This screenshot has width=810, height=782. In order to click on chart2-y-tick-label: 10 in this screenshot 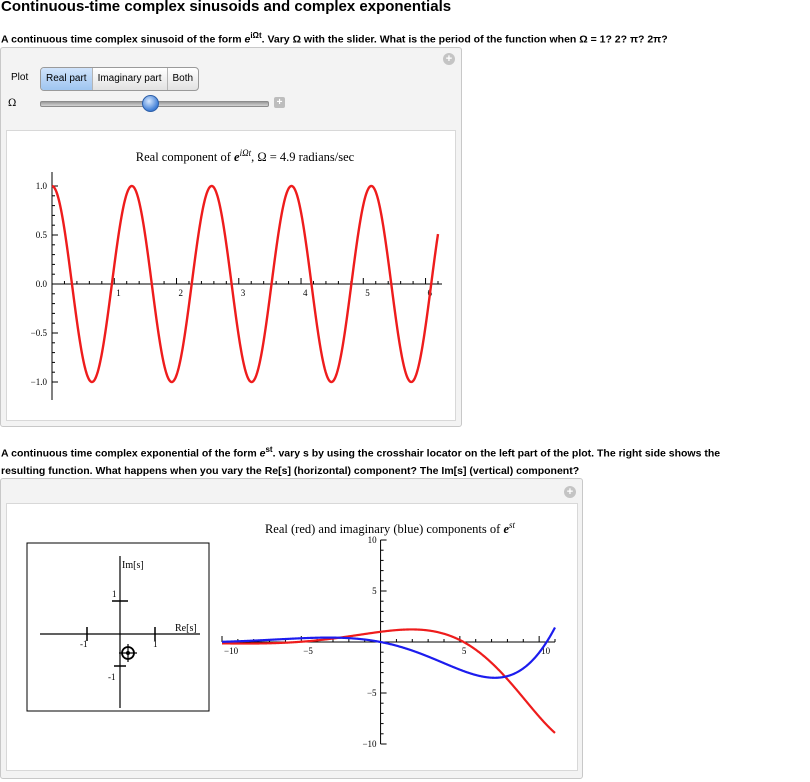, I will do `click(373, 540)`.